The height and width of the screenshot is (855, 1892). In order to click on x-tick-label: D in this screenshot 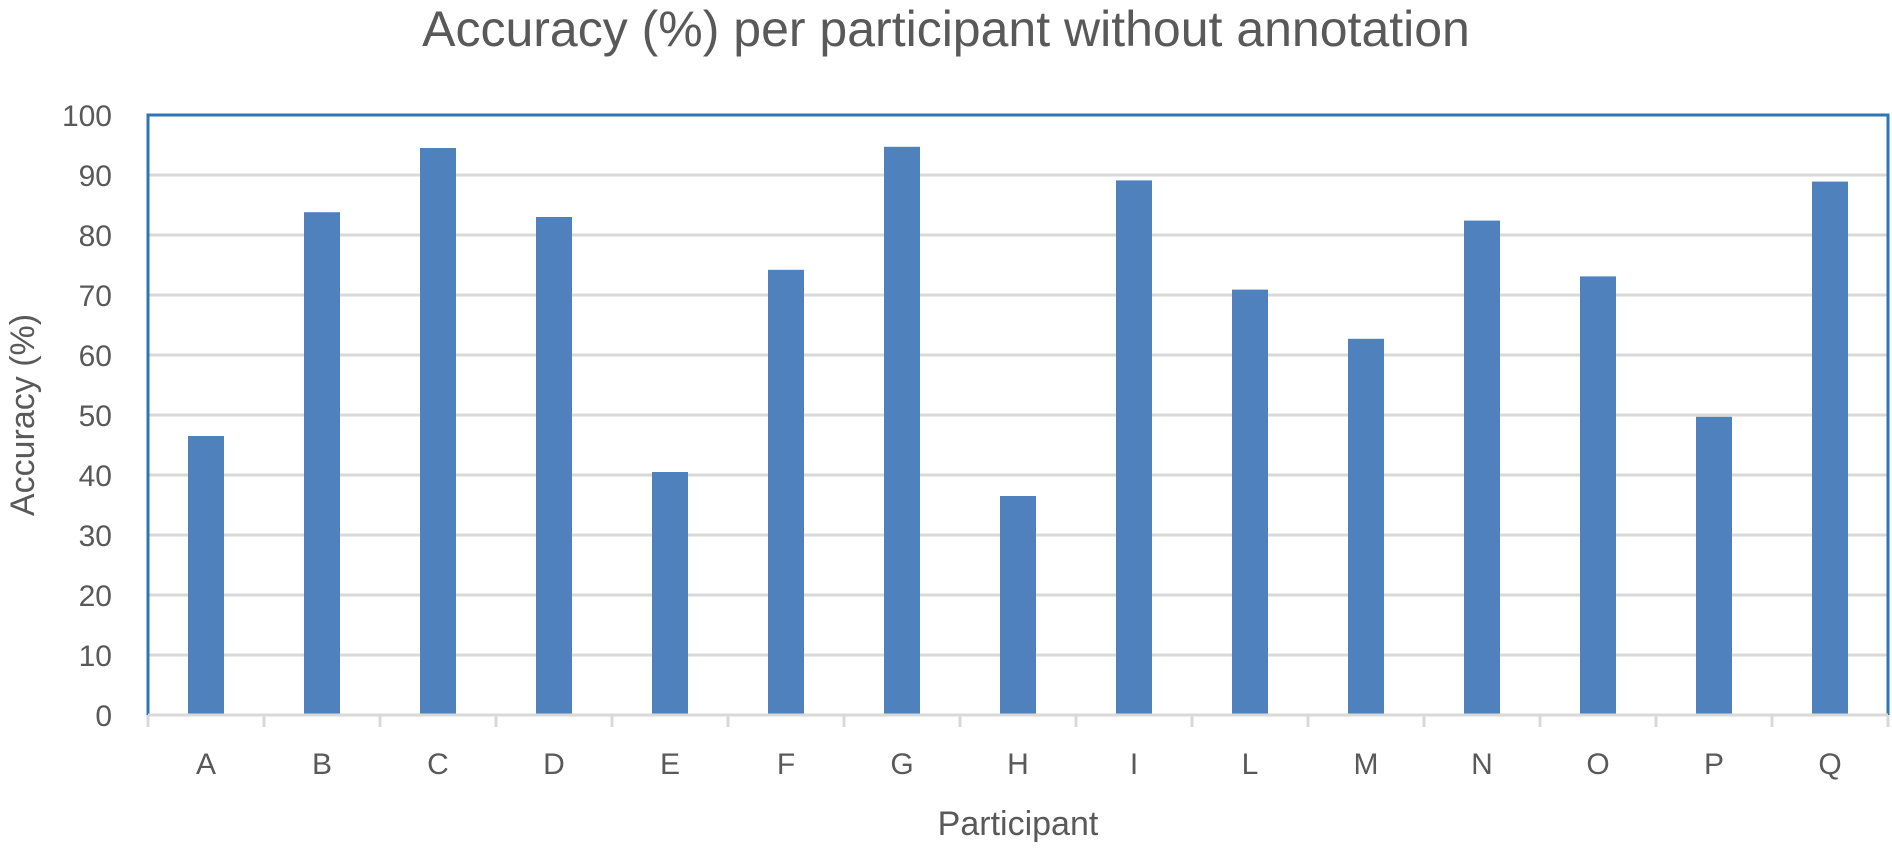, I will do `click(554, 764)`.